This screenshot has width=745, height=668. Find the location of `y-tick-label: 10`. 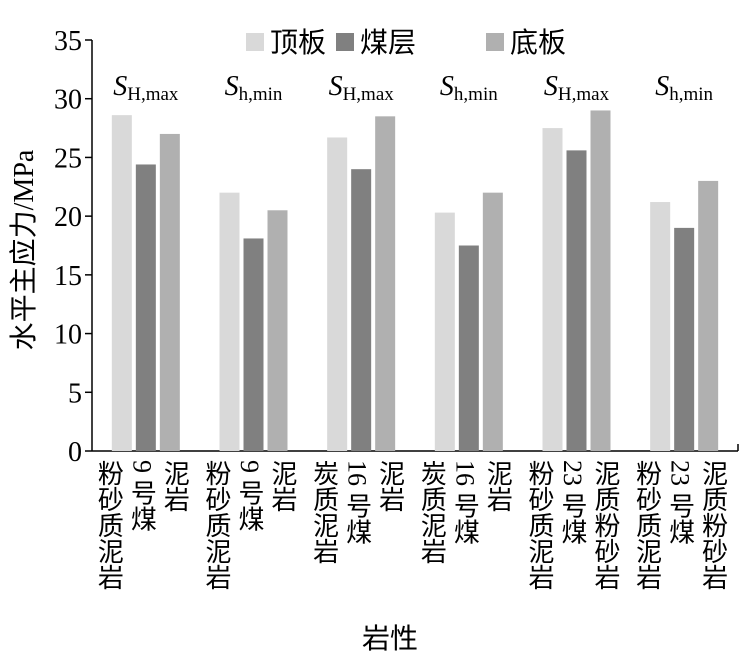

y-tick-label: 10 is located at coordinates (68, 335).